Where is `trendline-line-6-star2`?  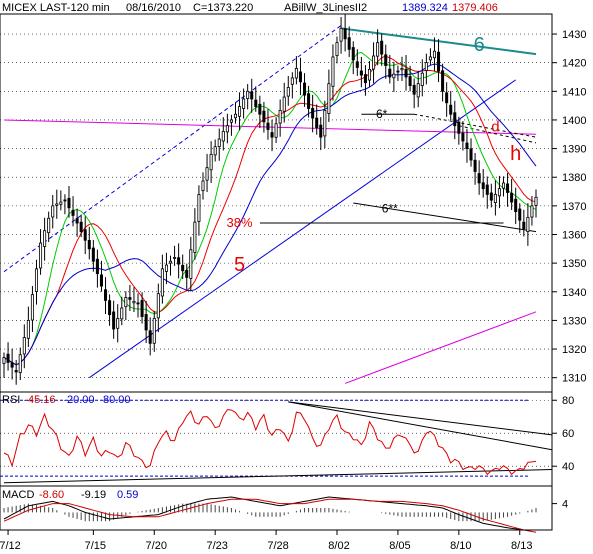 trendline-line-6-star2 is located at coordinates (445, 217).